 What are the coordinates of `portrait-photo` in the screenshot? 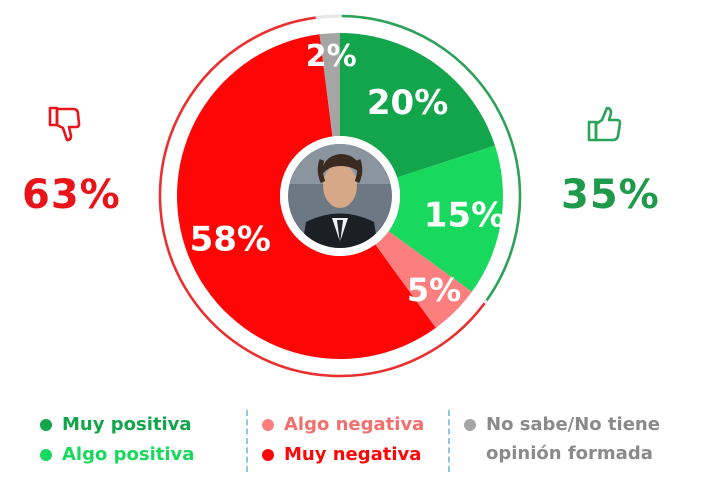 It's located at (340, 196).